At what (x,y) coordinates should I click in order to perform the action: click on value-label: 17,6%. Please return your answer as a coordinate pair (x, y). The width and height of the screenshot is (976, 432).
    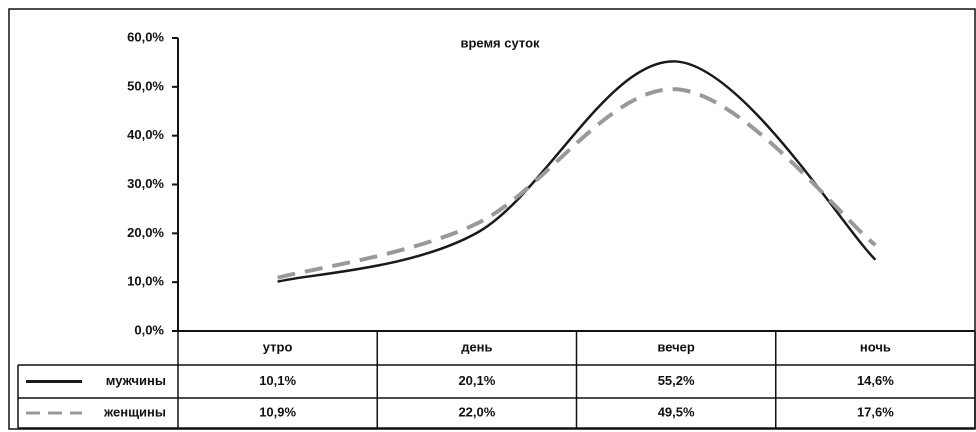
    Looking at the image, I should click on (875, 411).